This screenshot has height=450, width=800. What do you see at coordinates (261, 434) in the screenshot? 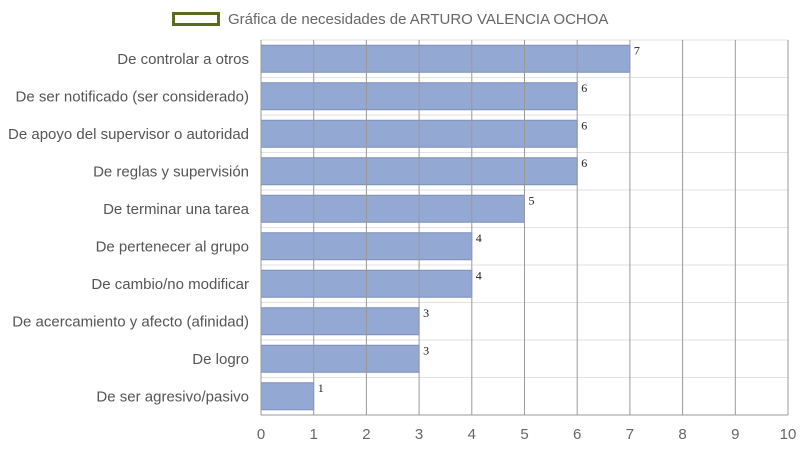
I see `x-tick-label: 0` at bounding box center [261, 434].